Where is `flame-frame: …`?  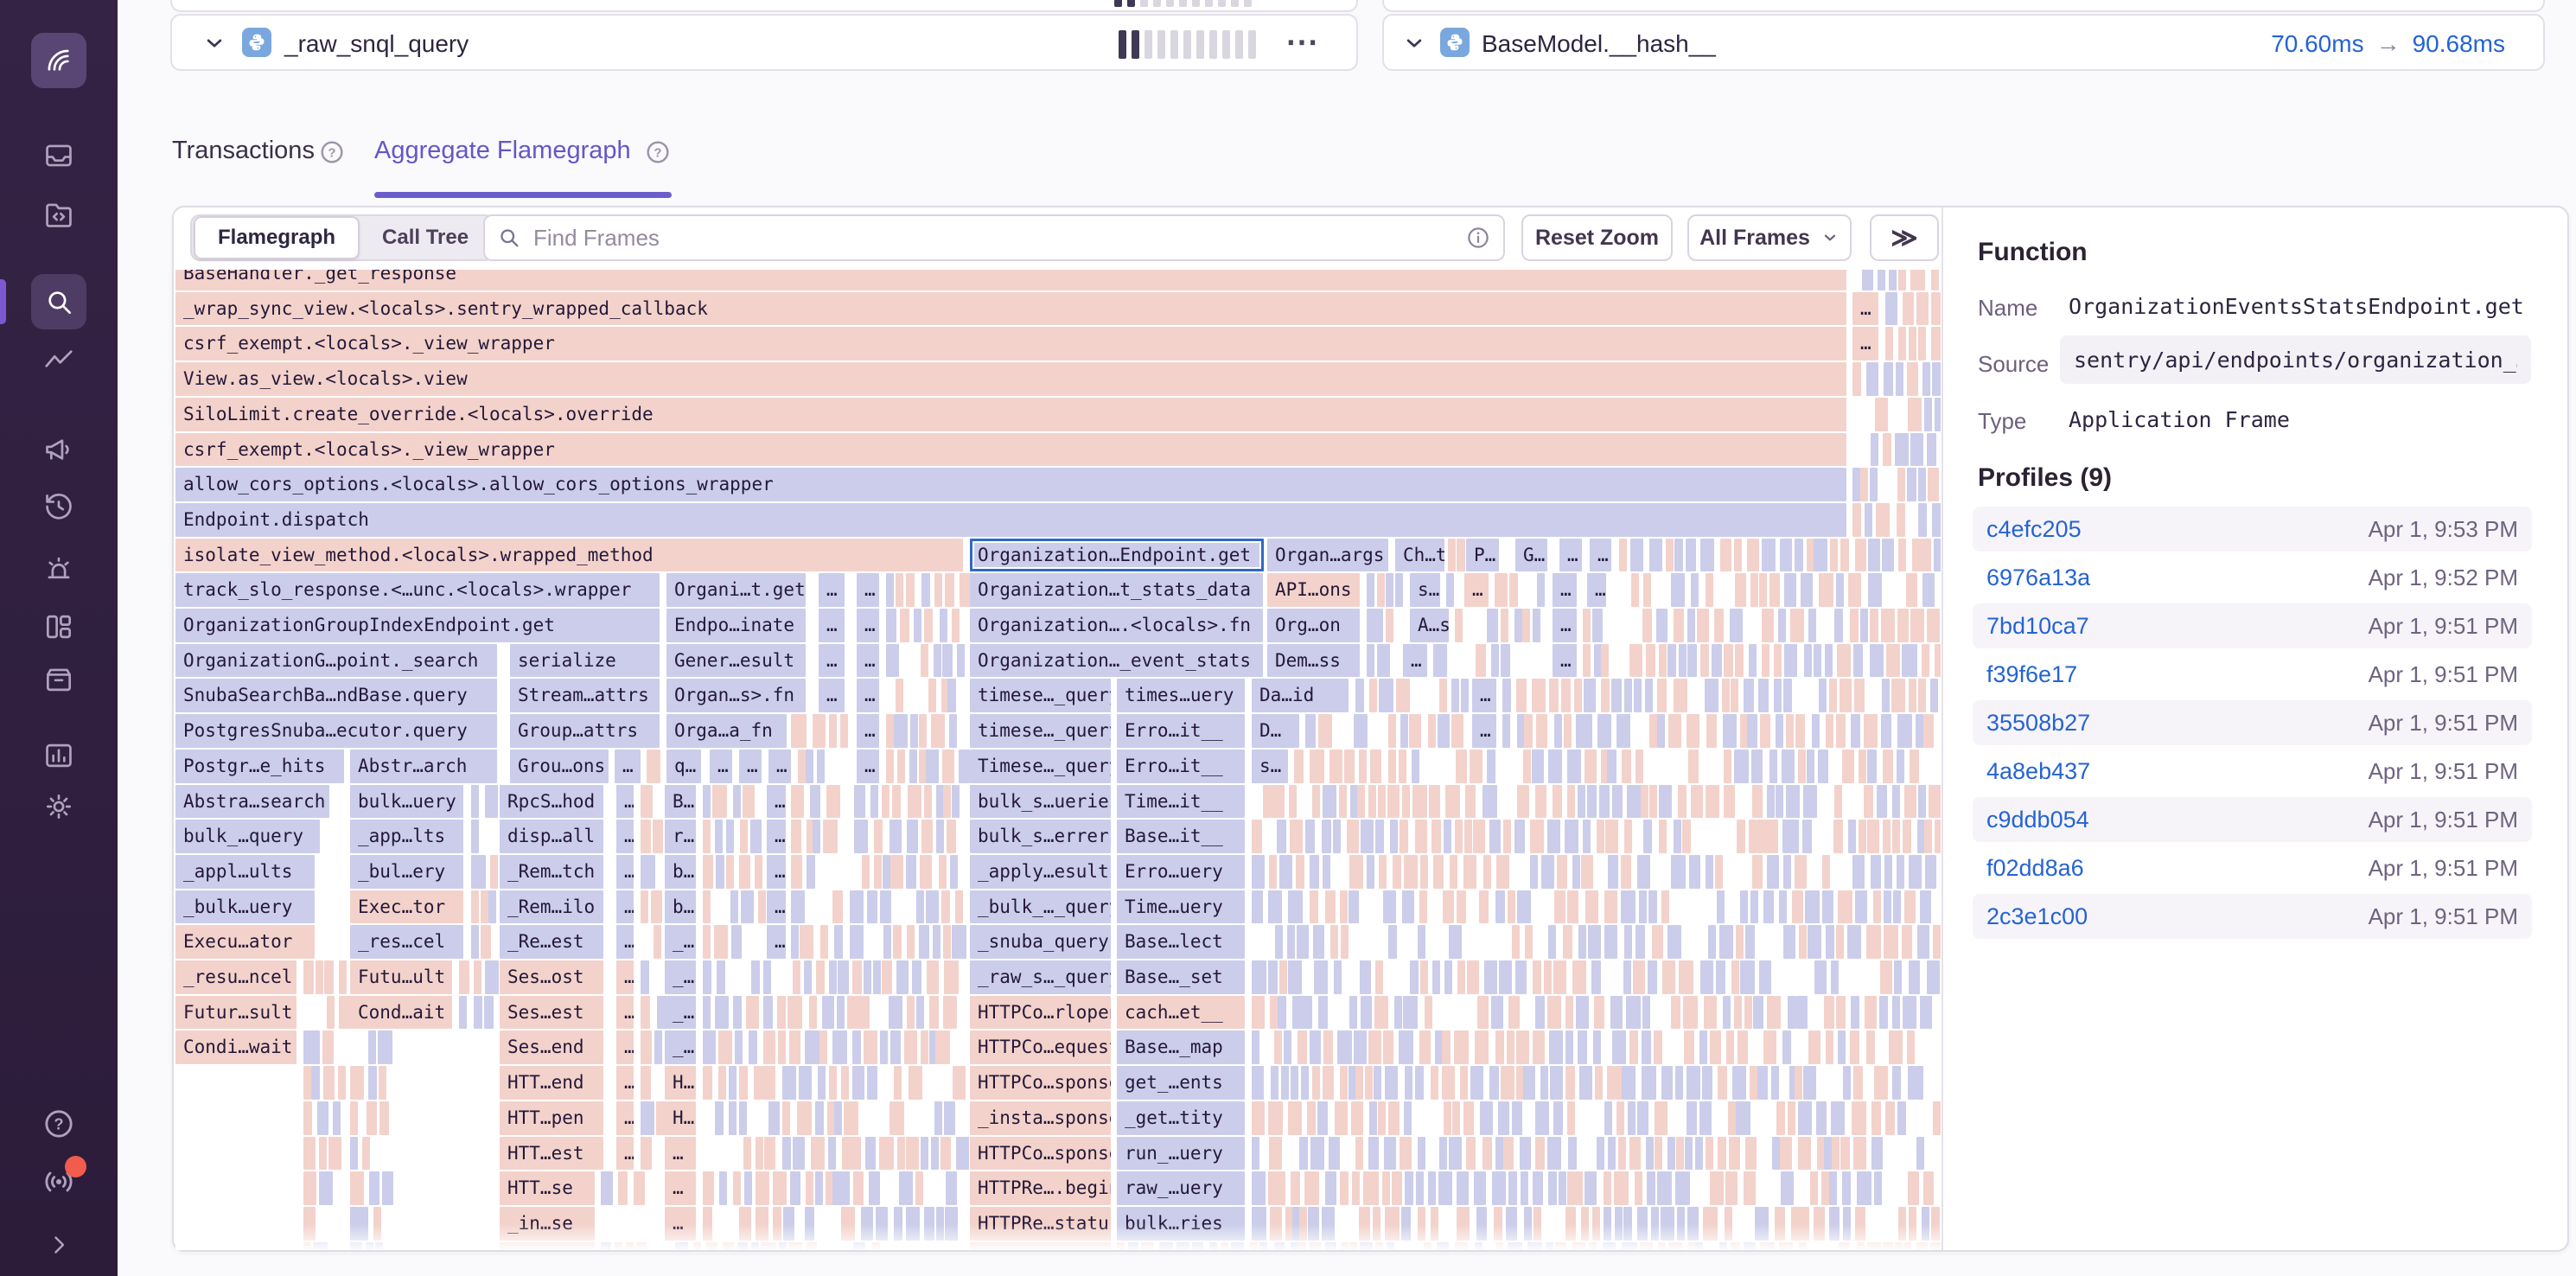 flame-frame: … is located at coordinates (1484, 696).